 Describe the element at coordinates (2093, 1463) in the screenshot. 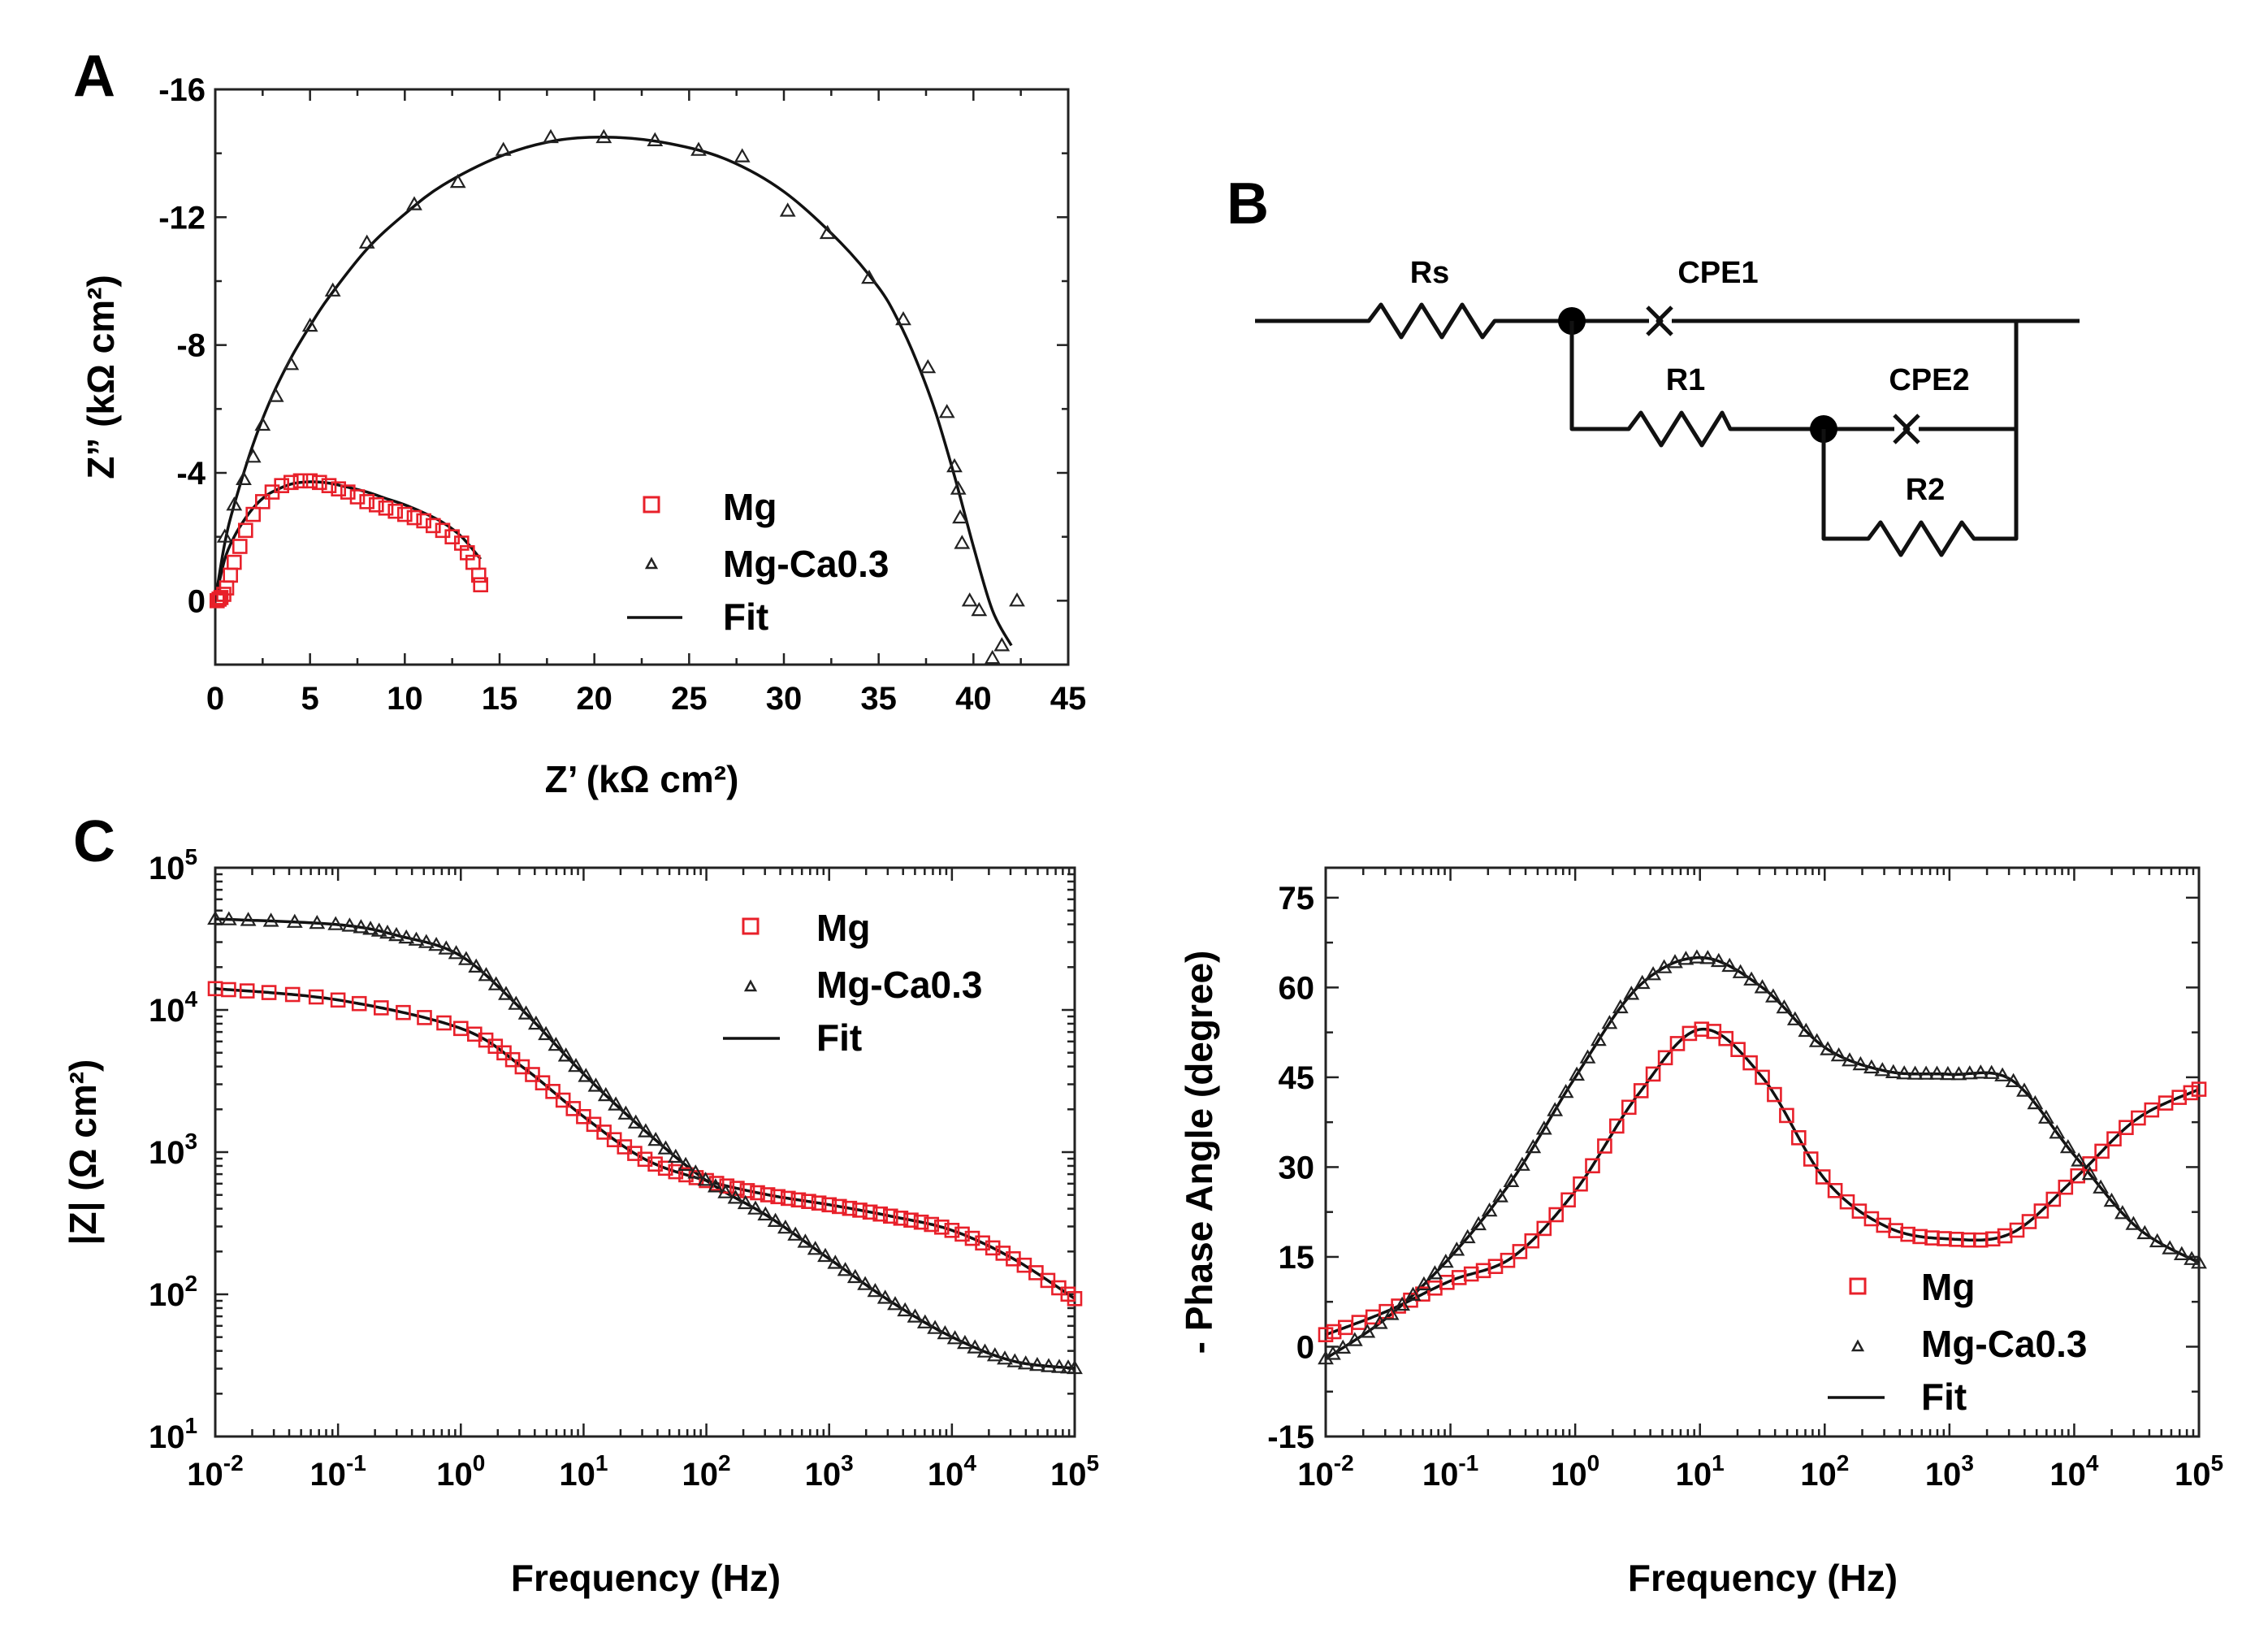

I see `bode-phase-x-tick-label-exponent: 4` at that location.